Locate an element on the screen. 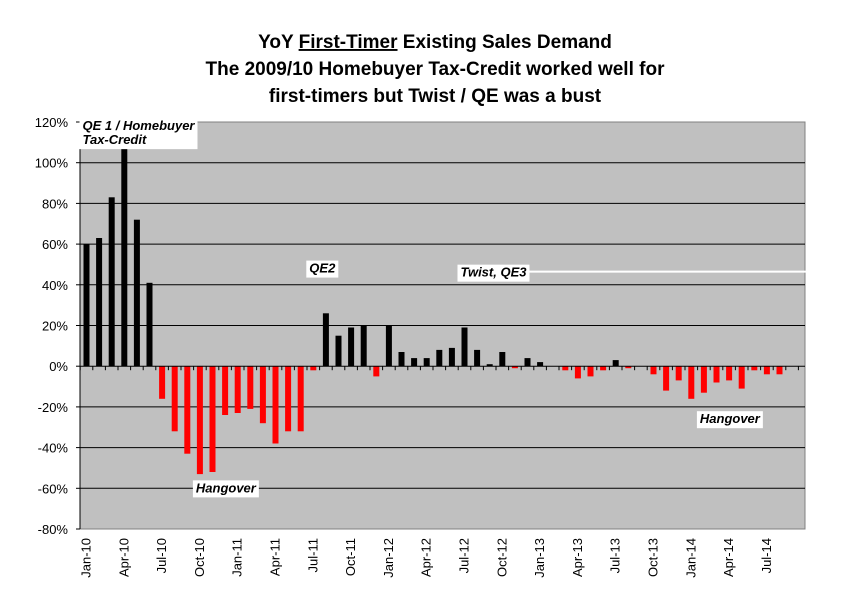 Image resolution: width=856 pixels, height=612 pixels. y-tick-label: 0% is located at coordinates (58, 366).